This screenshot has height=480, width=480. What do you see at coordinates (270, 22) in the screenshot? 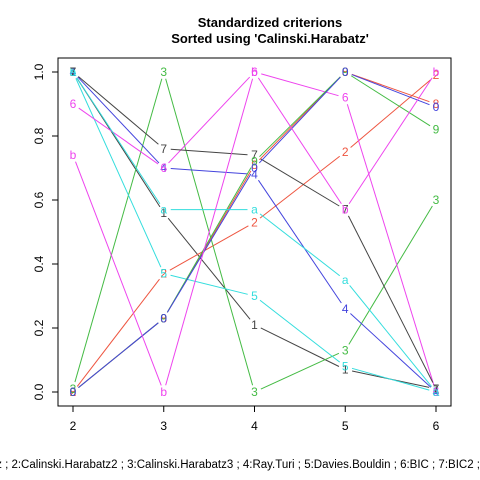
I see `chart-title-line1: Standardized criterions` at bounding box center [270, 22].